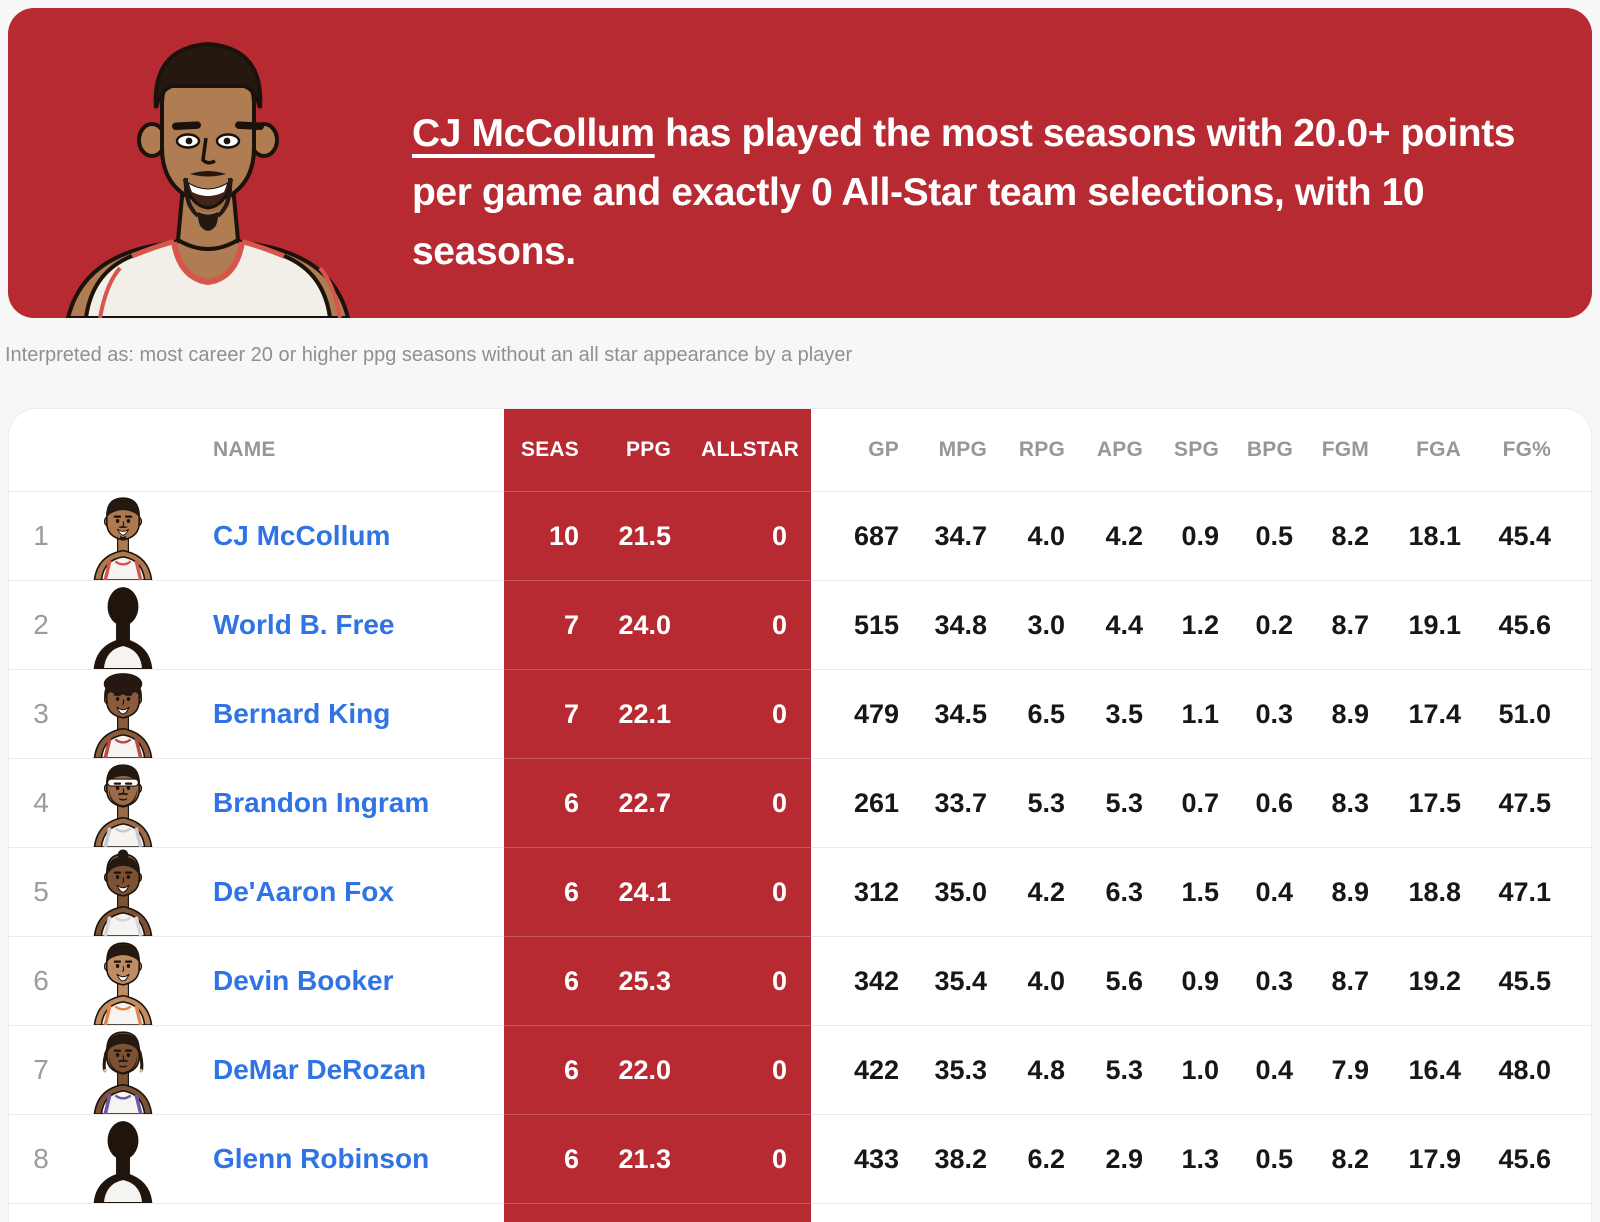 The image size is (1600, 1222). Describe the element at coordinates (1256, 802) in the screenshot. I see `cell-bpg: 0.6` at that location.